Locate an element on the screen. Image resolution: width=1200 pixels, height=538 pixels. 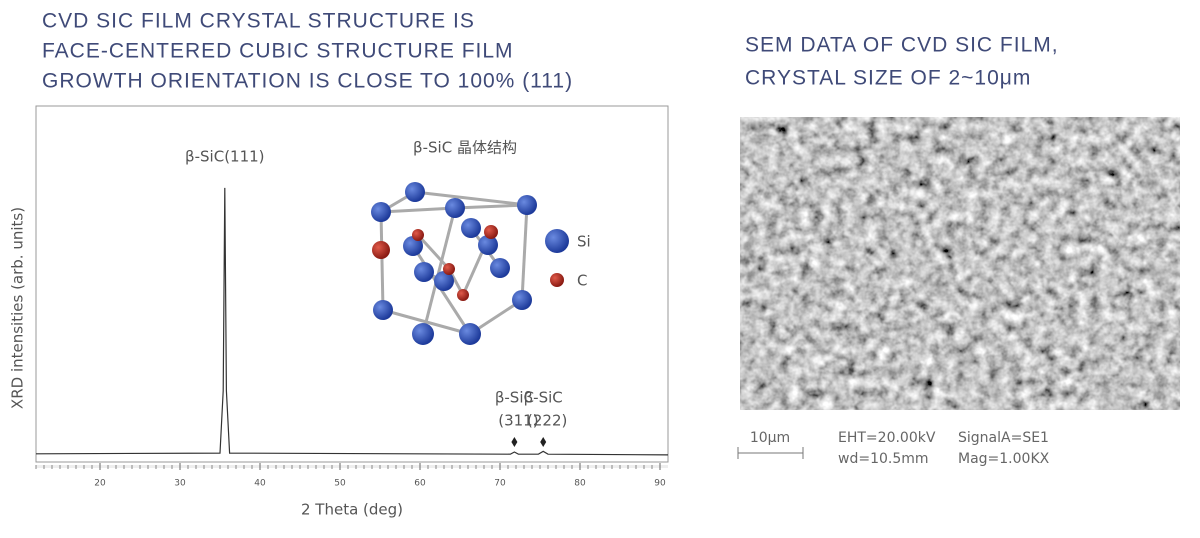
x-tick-label: 40 is located at coordinates (260, 484).